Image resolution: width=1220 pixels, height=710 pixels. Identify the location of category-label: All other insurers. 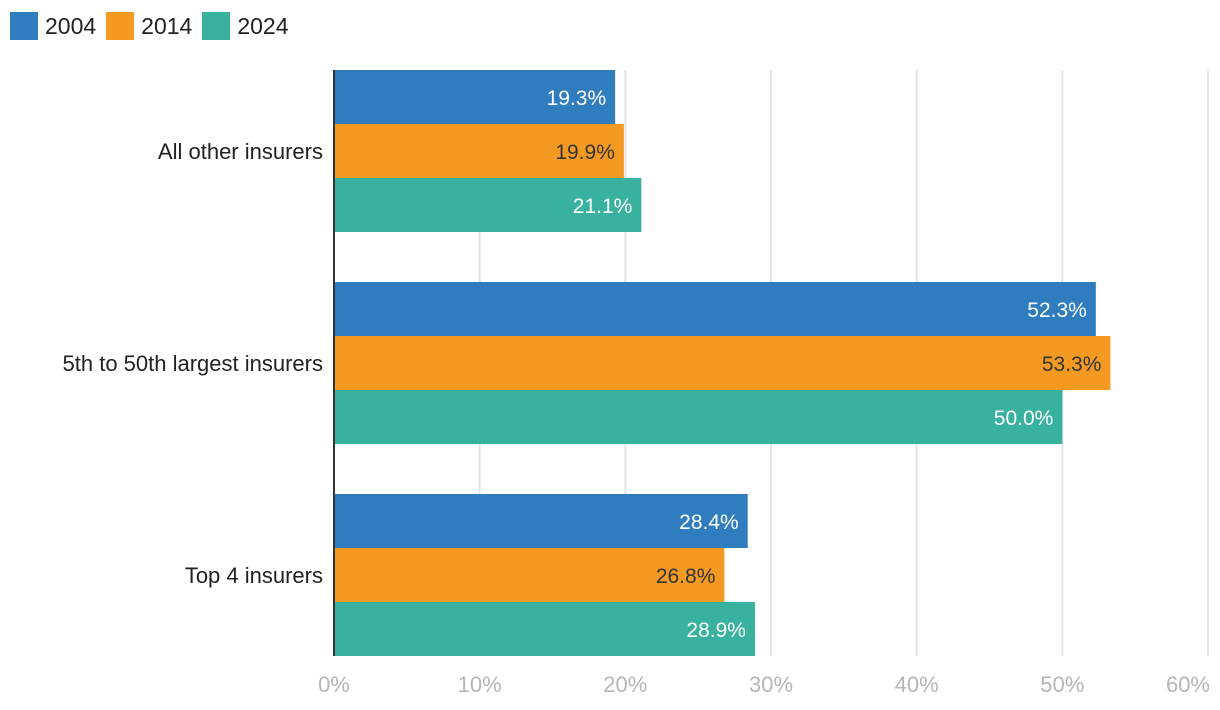
(240, 151).